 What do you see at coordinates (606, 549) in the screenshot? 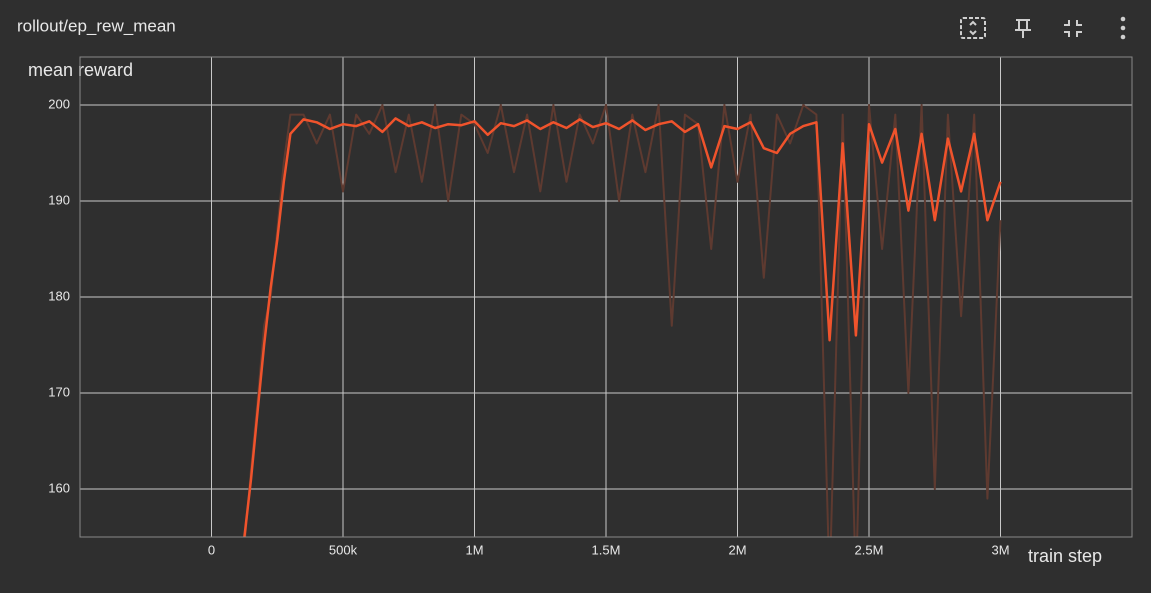
I see `x-tick-label: 1.5M` at bounding box center [606, 549].